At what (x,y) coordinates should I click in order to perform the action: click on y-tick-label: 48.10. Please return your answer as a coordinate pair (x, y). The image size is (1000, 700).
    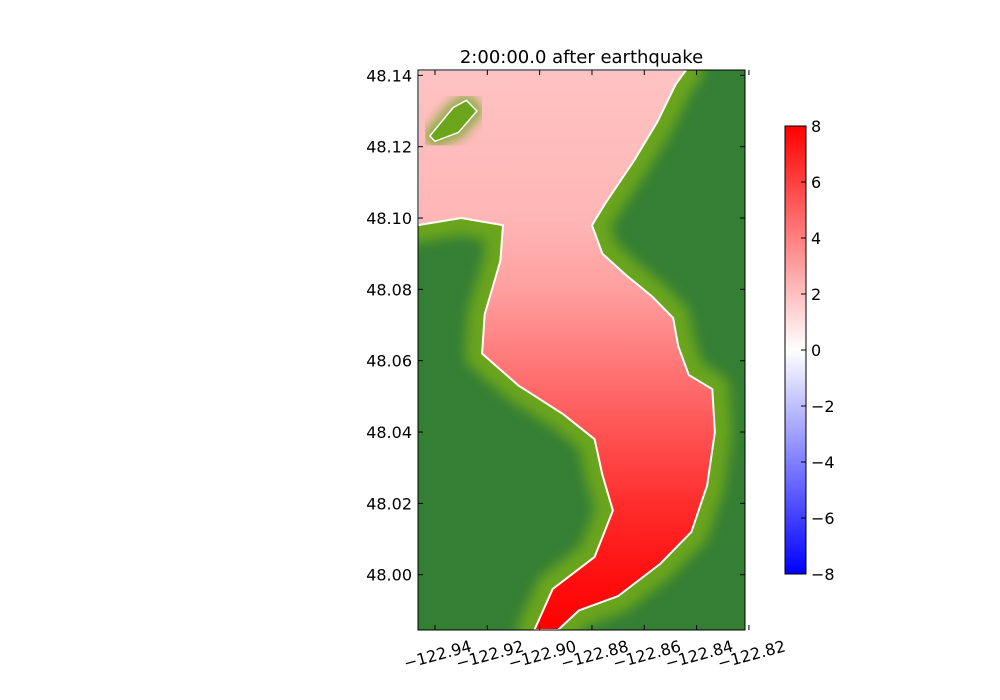
    Looking at the image, I should click on (389, 218).